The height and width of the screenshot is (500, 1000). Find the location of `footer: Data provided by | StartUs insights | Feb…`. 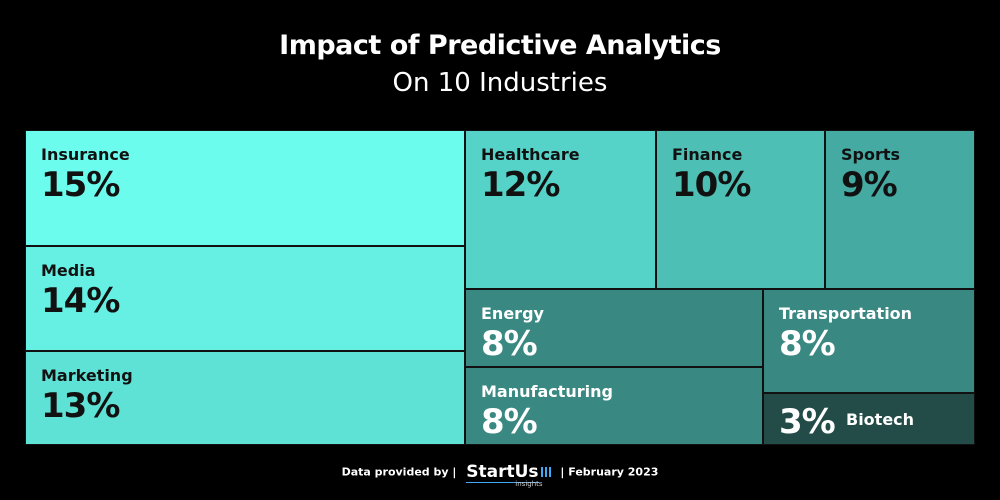

footer: Data provided by | StartUs insights | Feb… is located at coordinates (500, 475).